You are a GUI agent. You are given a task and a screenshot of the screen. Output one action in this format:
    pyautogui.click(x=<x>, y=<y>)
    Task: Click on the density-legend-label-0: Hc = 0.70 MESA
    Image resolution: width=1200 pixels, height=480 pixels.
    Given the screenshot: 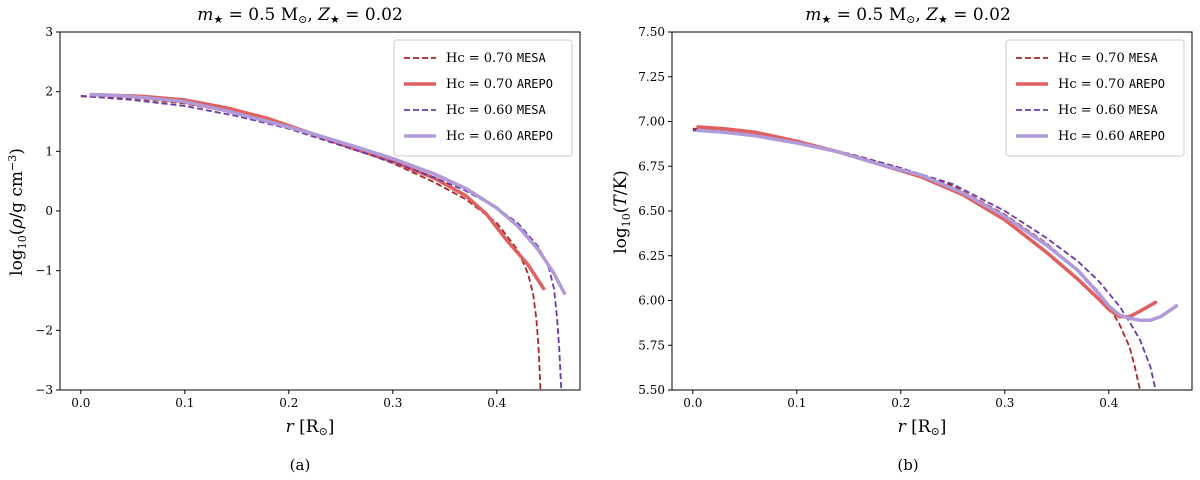 What is the action you would take?
    pyautogui.click(x=496, y=58)
    